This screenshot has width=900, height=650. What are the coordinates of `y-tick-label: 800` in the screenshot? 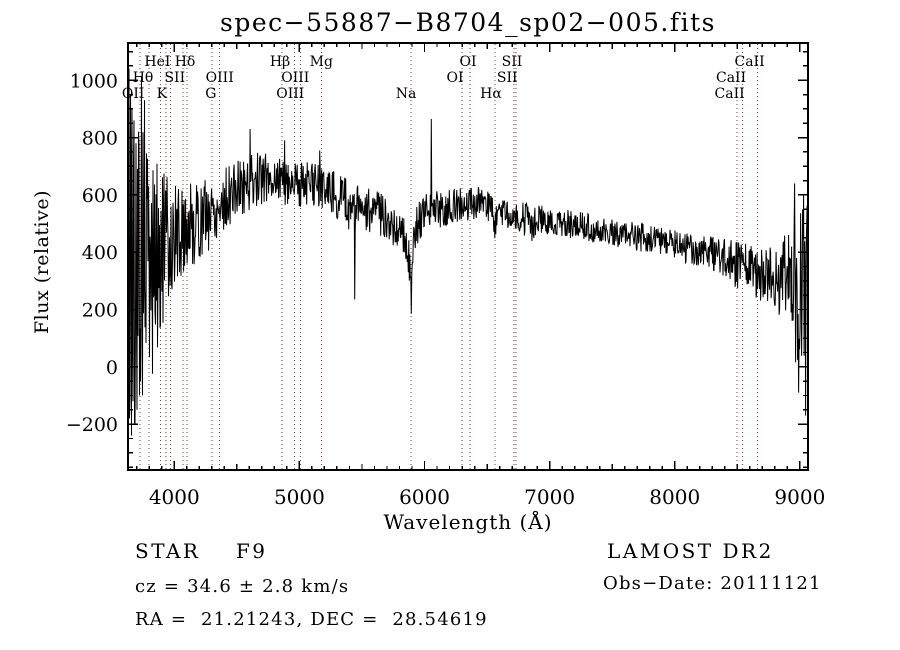 It's located at (100, 139).